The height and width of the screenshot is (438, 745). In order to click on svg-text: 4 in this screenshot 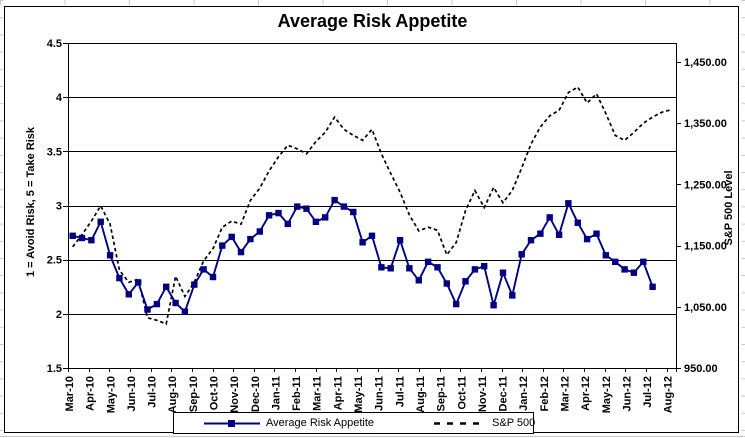, I will do `click(59, 98)`.